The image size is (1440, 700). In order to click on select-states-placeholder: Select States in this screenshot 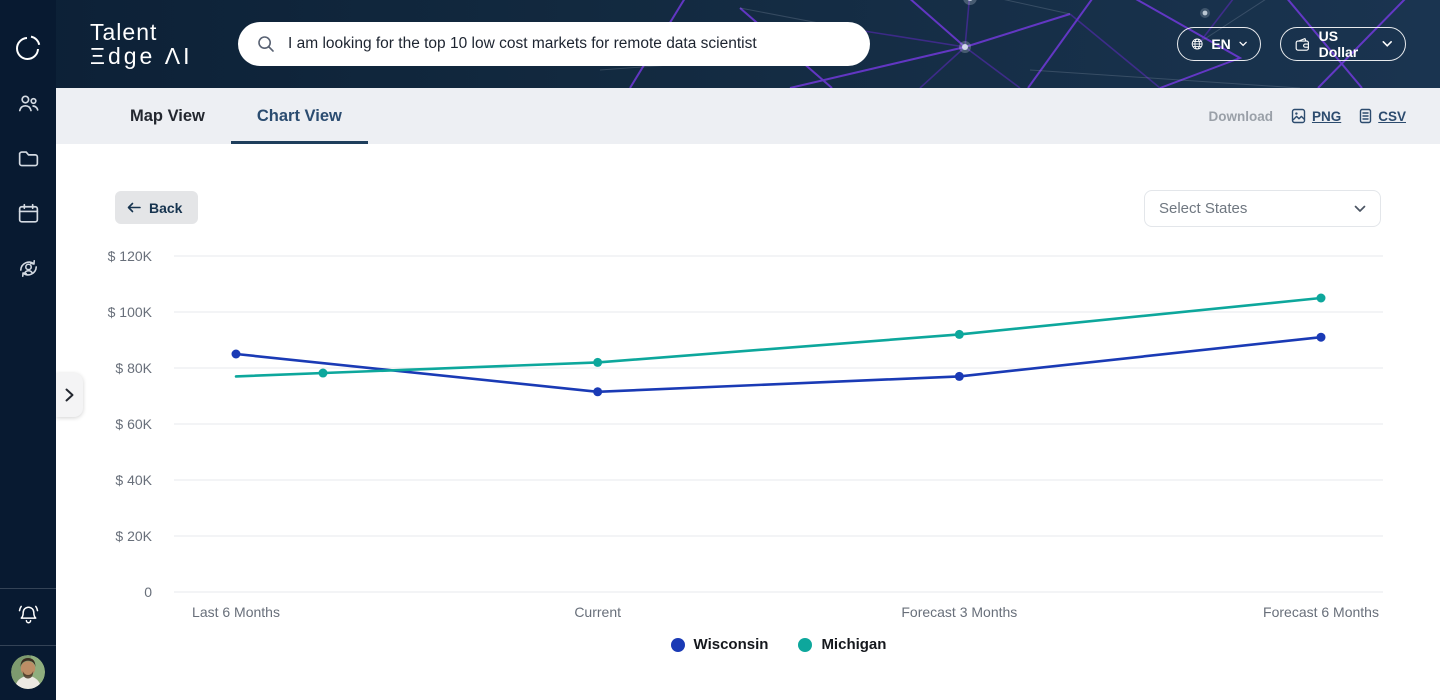, I will do `click(1203, 208)`.